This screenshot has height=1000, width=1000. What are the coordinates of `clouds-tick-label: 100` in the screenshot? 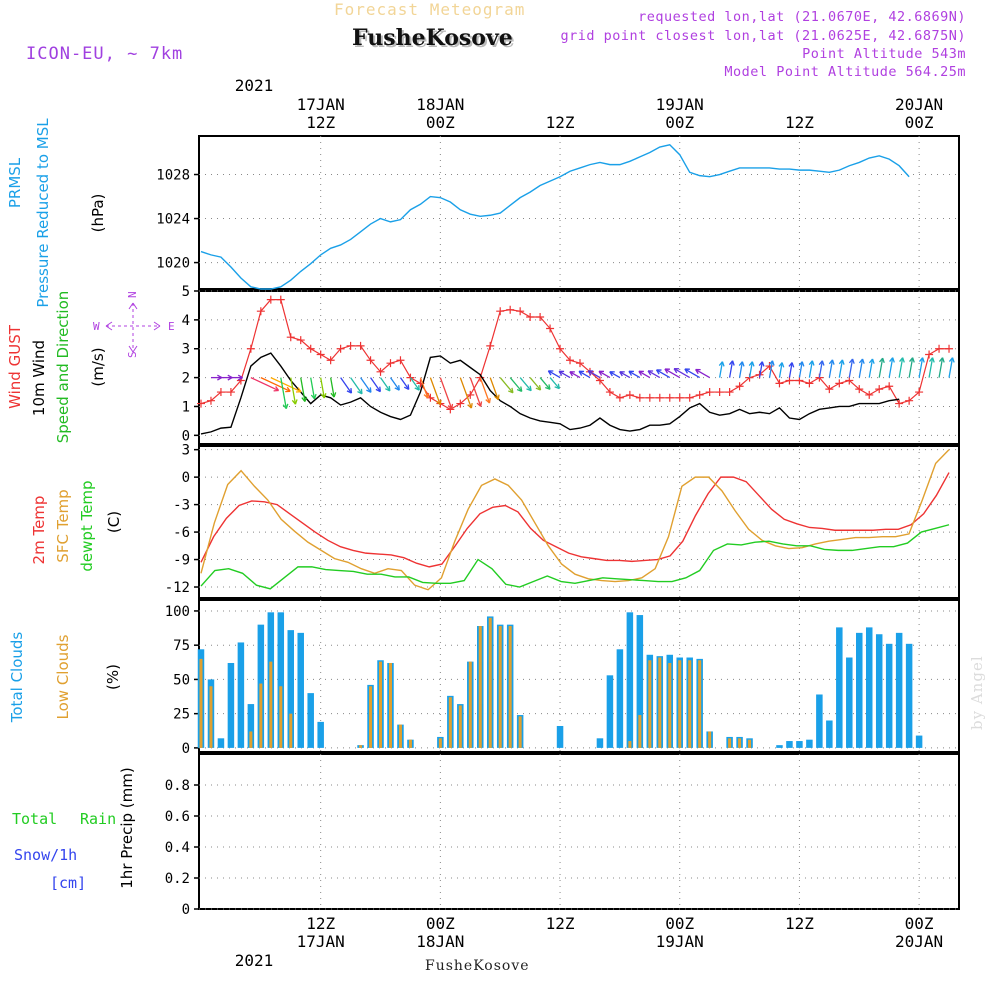 It's located at (177, 612).